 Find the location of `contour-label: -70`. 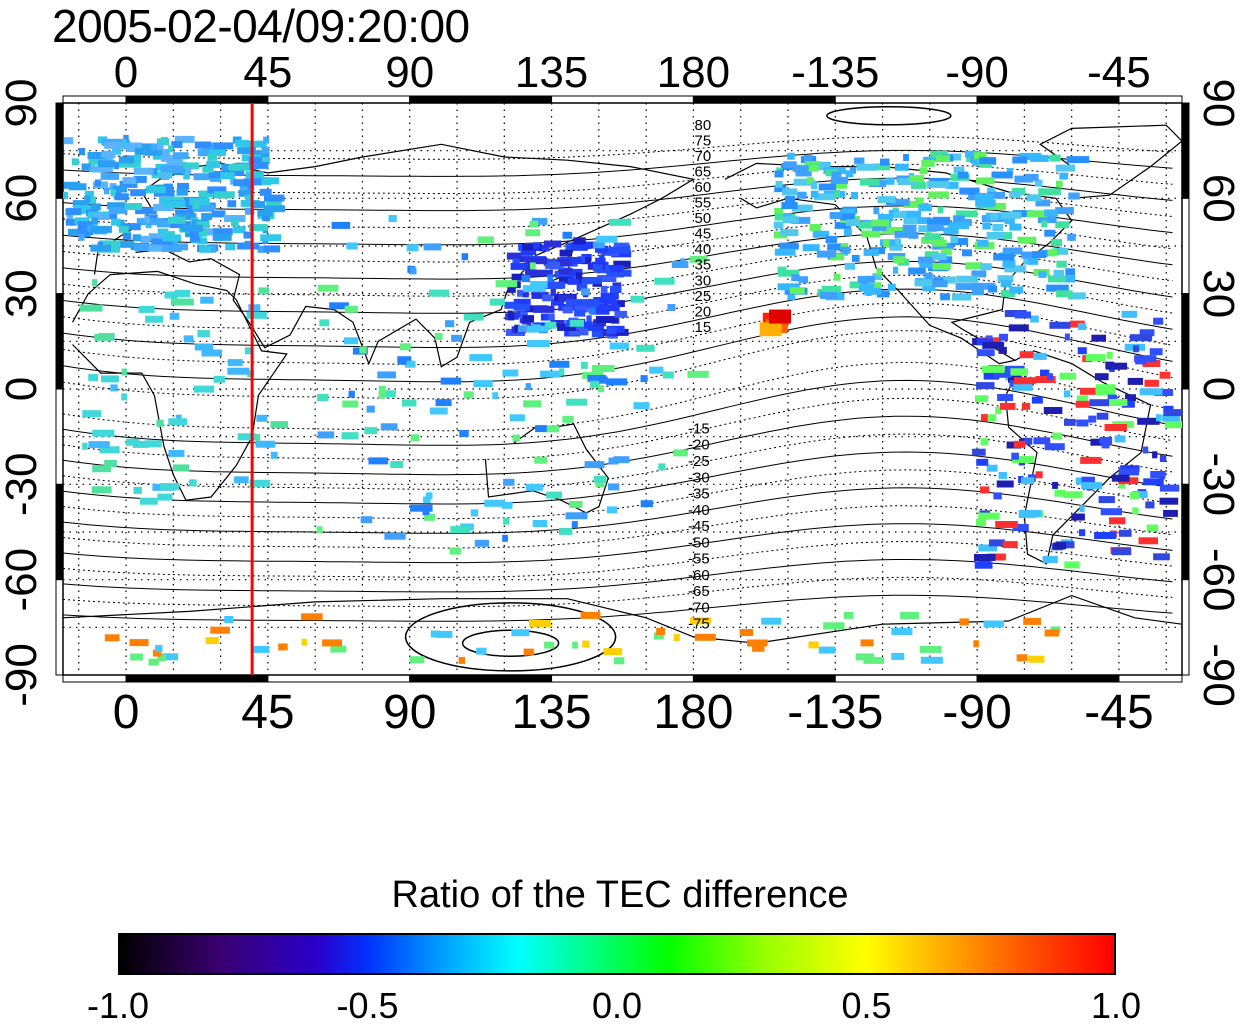

contour-label: -70 is located at coordinates (699, 607).